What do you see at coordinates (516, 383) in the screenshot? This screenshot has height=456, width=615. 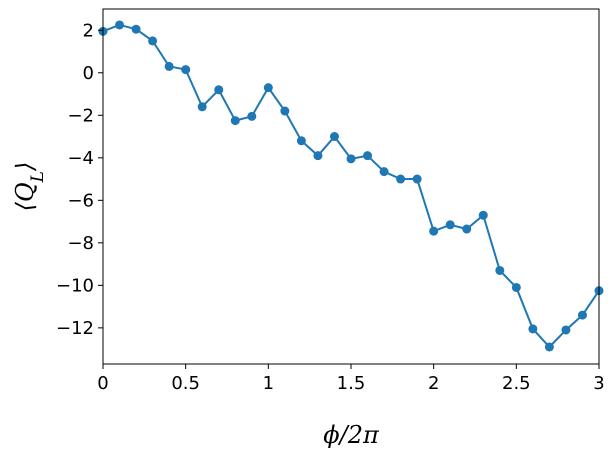 I see `x-tick-label: 2.5` at bounding box center [516, 383].